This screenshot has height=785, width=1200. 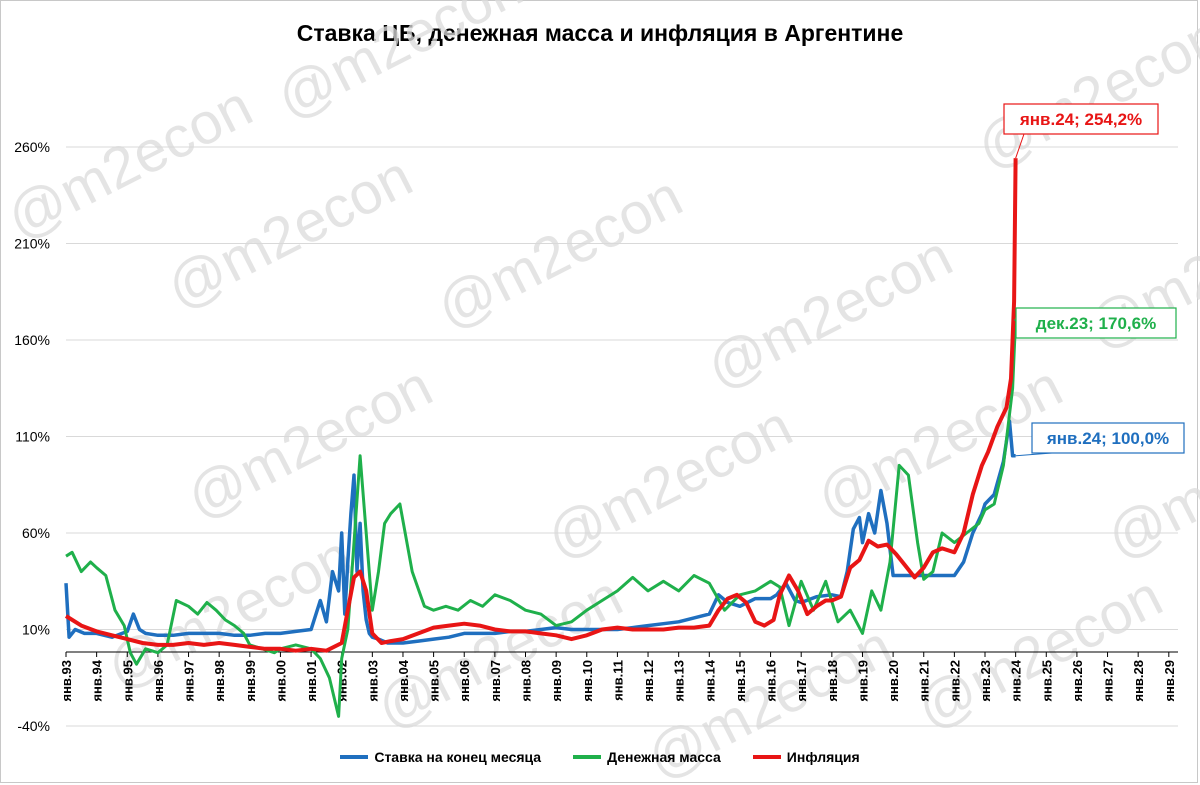 What do you see at coordinates (403, 680) in the screenshot?
I see `x-tick-label: янв.04` at bounding box center [403, 680].